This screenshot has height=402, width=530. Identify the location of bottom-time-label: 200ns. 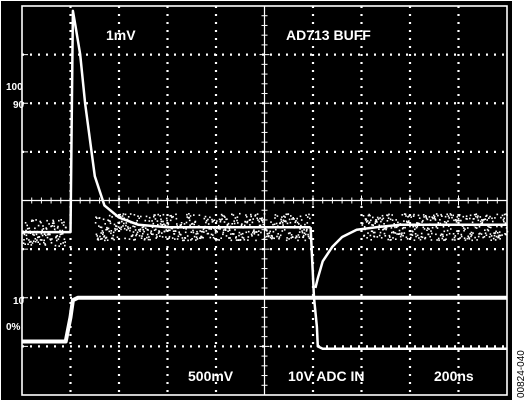
(454, 376).